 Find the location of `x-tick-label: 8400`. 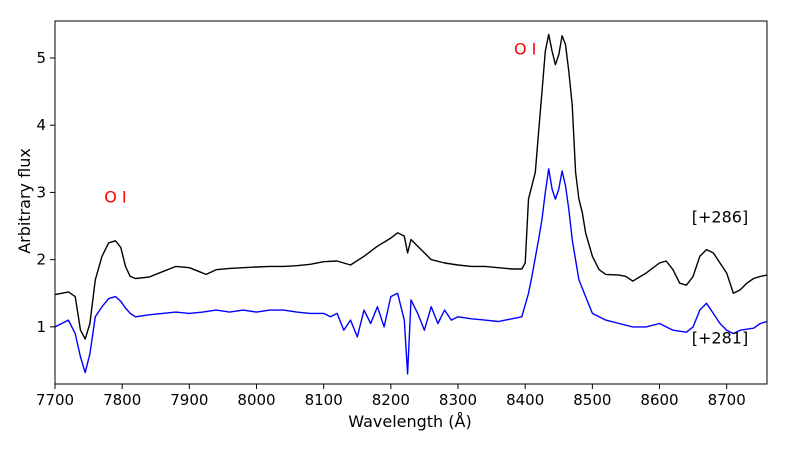

x-tick-label: 8400 is located at coordinates (525, 400).